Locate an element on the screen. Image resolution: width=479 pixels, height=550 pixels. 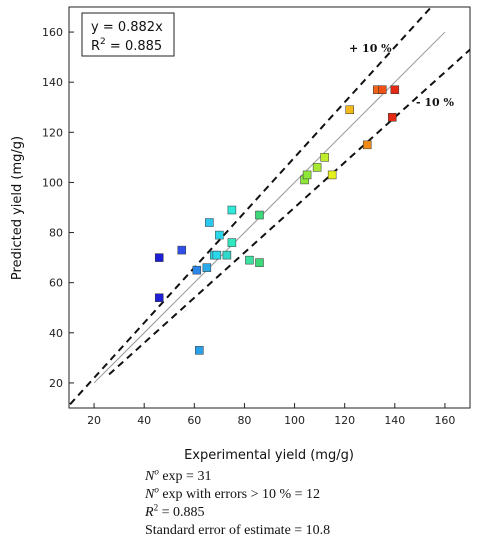
band-label-minus: - 10 % is located at coordinates (435, 102).